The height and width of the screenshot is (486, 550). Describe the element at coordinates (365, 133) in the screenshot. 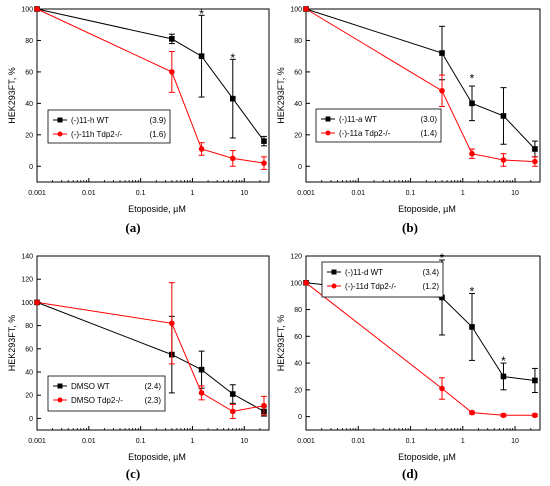

I see `legend-label: (-)-11a Tdp2-/-` at that location.